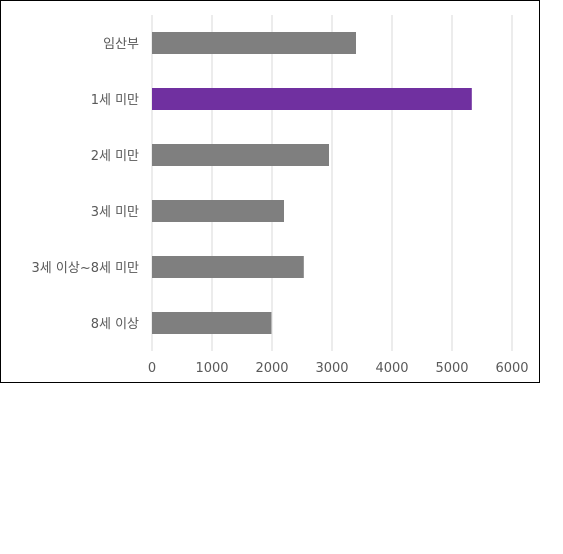  Describe the element at coordinates (85, 268) in the screenshot. I see `category-label: 3세 이상~8세 미만` at that location.